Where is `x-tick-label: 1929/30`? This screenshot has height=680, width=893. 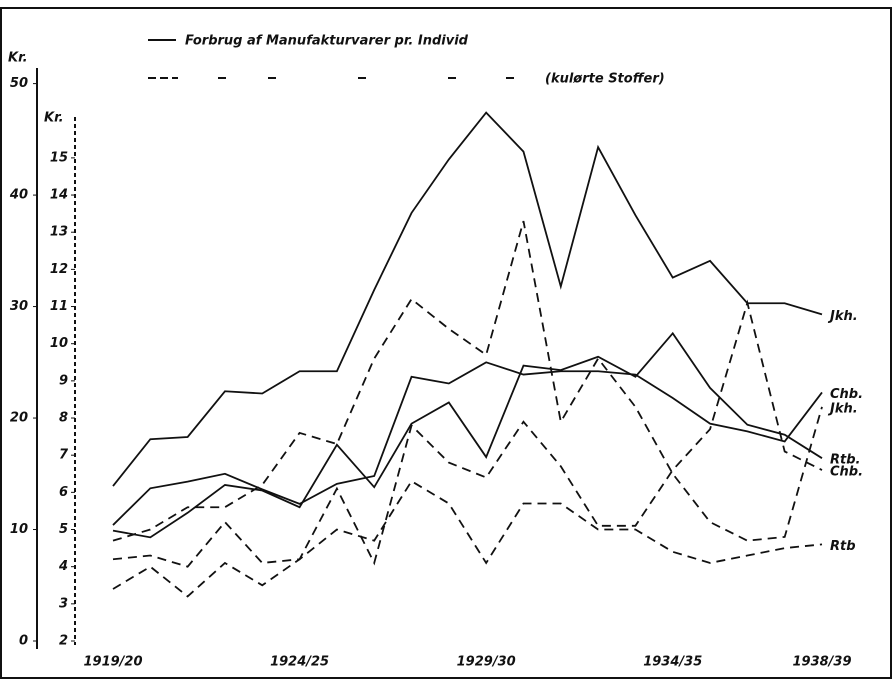
x-tick-label: 1929/30 is located at coordinates (486, 662).